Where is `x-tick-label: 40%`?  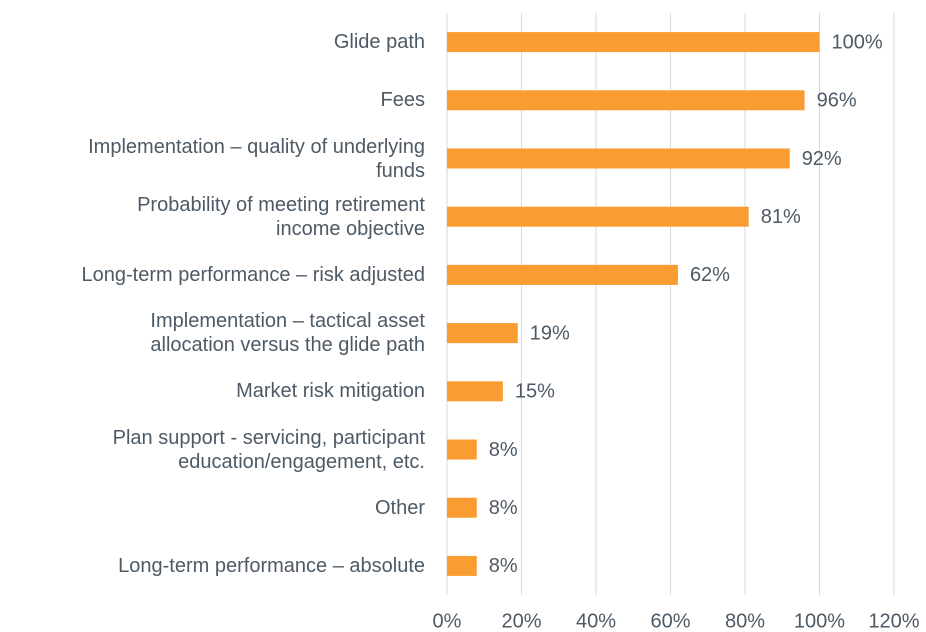
x-tick-label: 40% is located at coordinates (596, 621).